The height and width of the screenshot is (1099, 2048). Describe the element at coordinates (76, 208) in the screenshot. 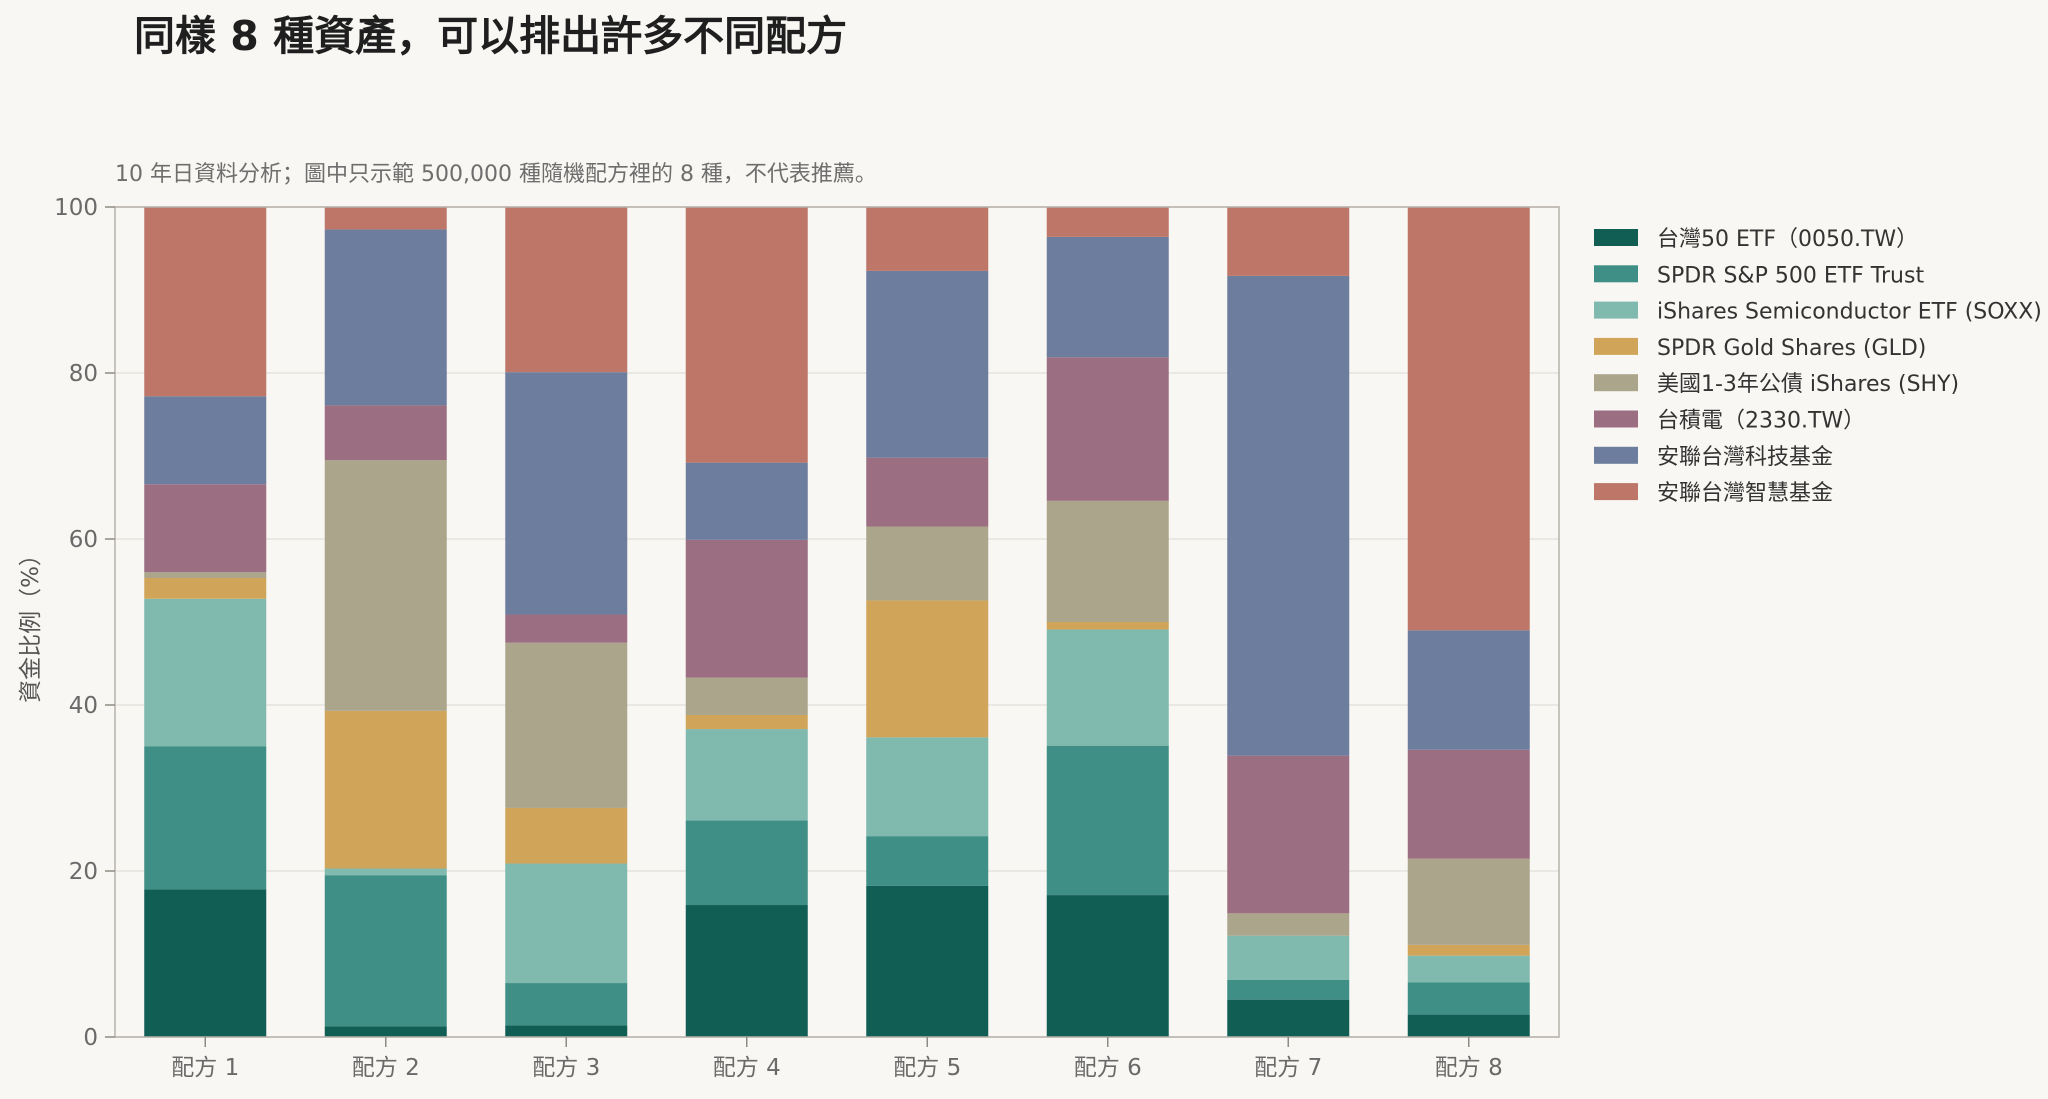

I see `y-tick-label: 100` at that location.